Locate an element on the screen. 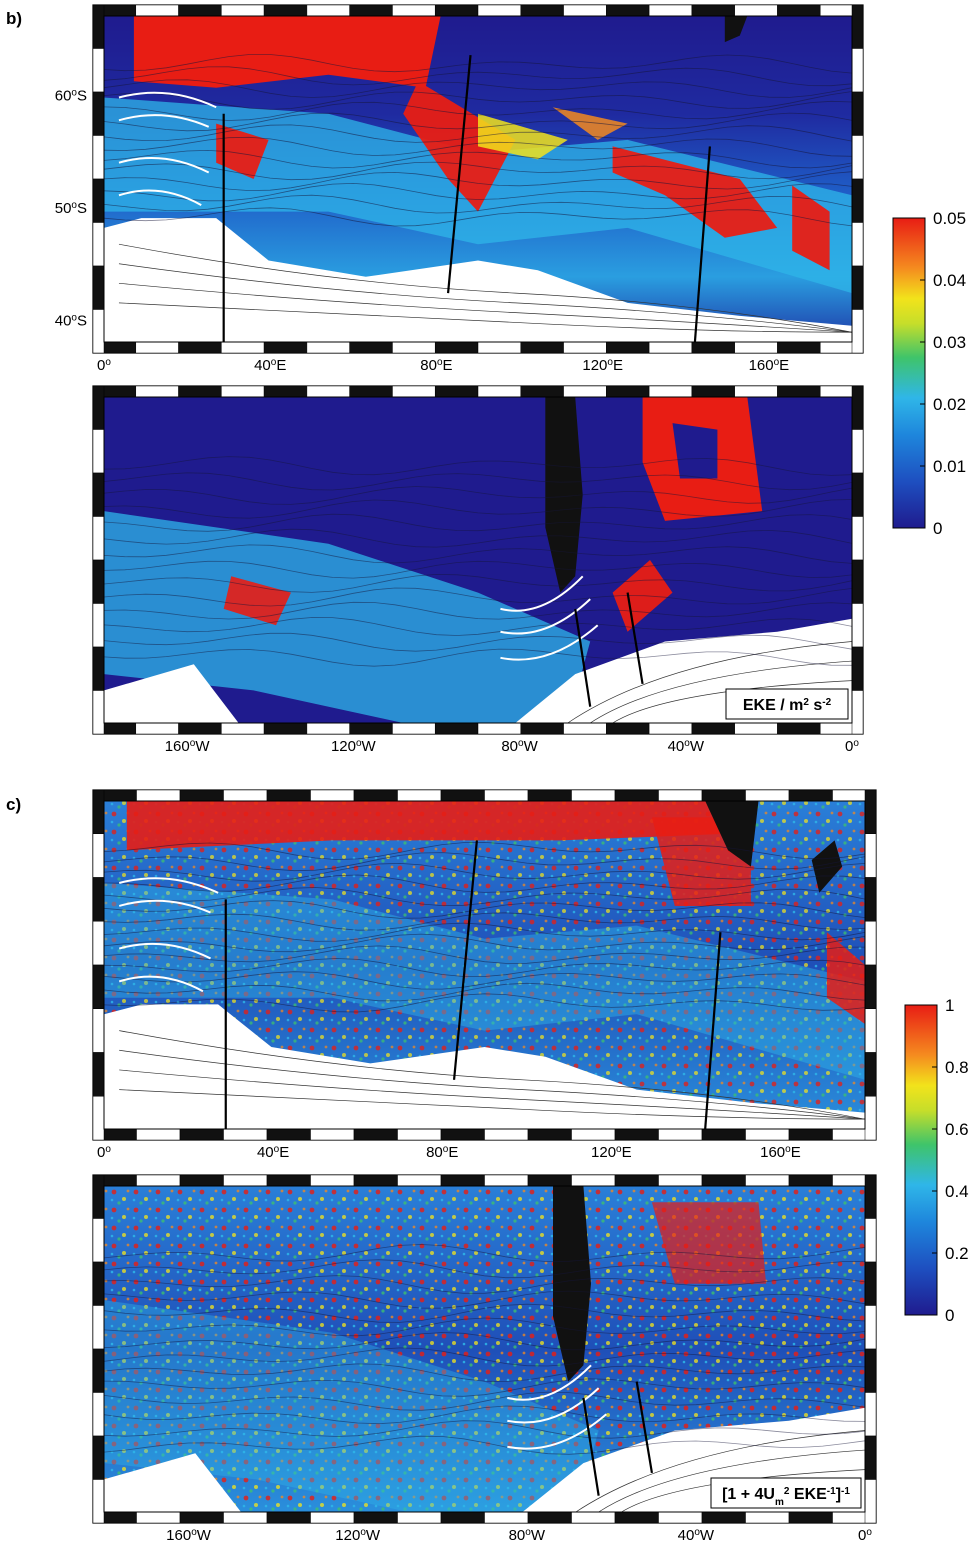 This screenshot has height=1553, width=977. south-america-land is located at coordinates (564, 495).